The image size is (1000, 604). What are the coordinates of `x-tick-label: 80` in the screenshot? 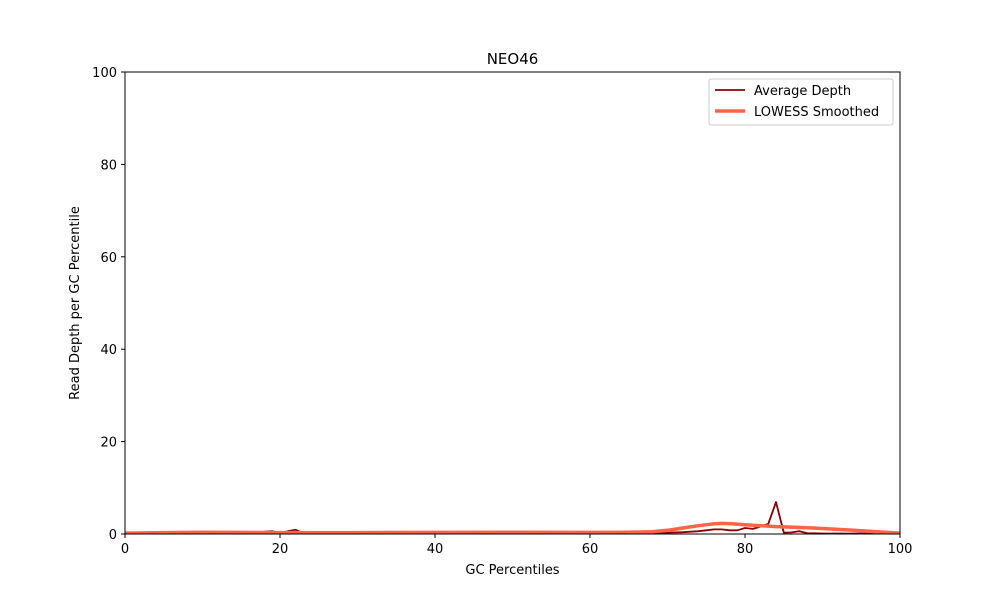 It's located at (745, 549).